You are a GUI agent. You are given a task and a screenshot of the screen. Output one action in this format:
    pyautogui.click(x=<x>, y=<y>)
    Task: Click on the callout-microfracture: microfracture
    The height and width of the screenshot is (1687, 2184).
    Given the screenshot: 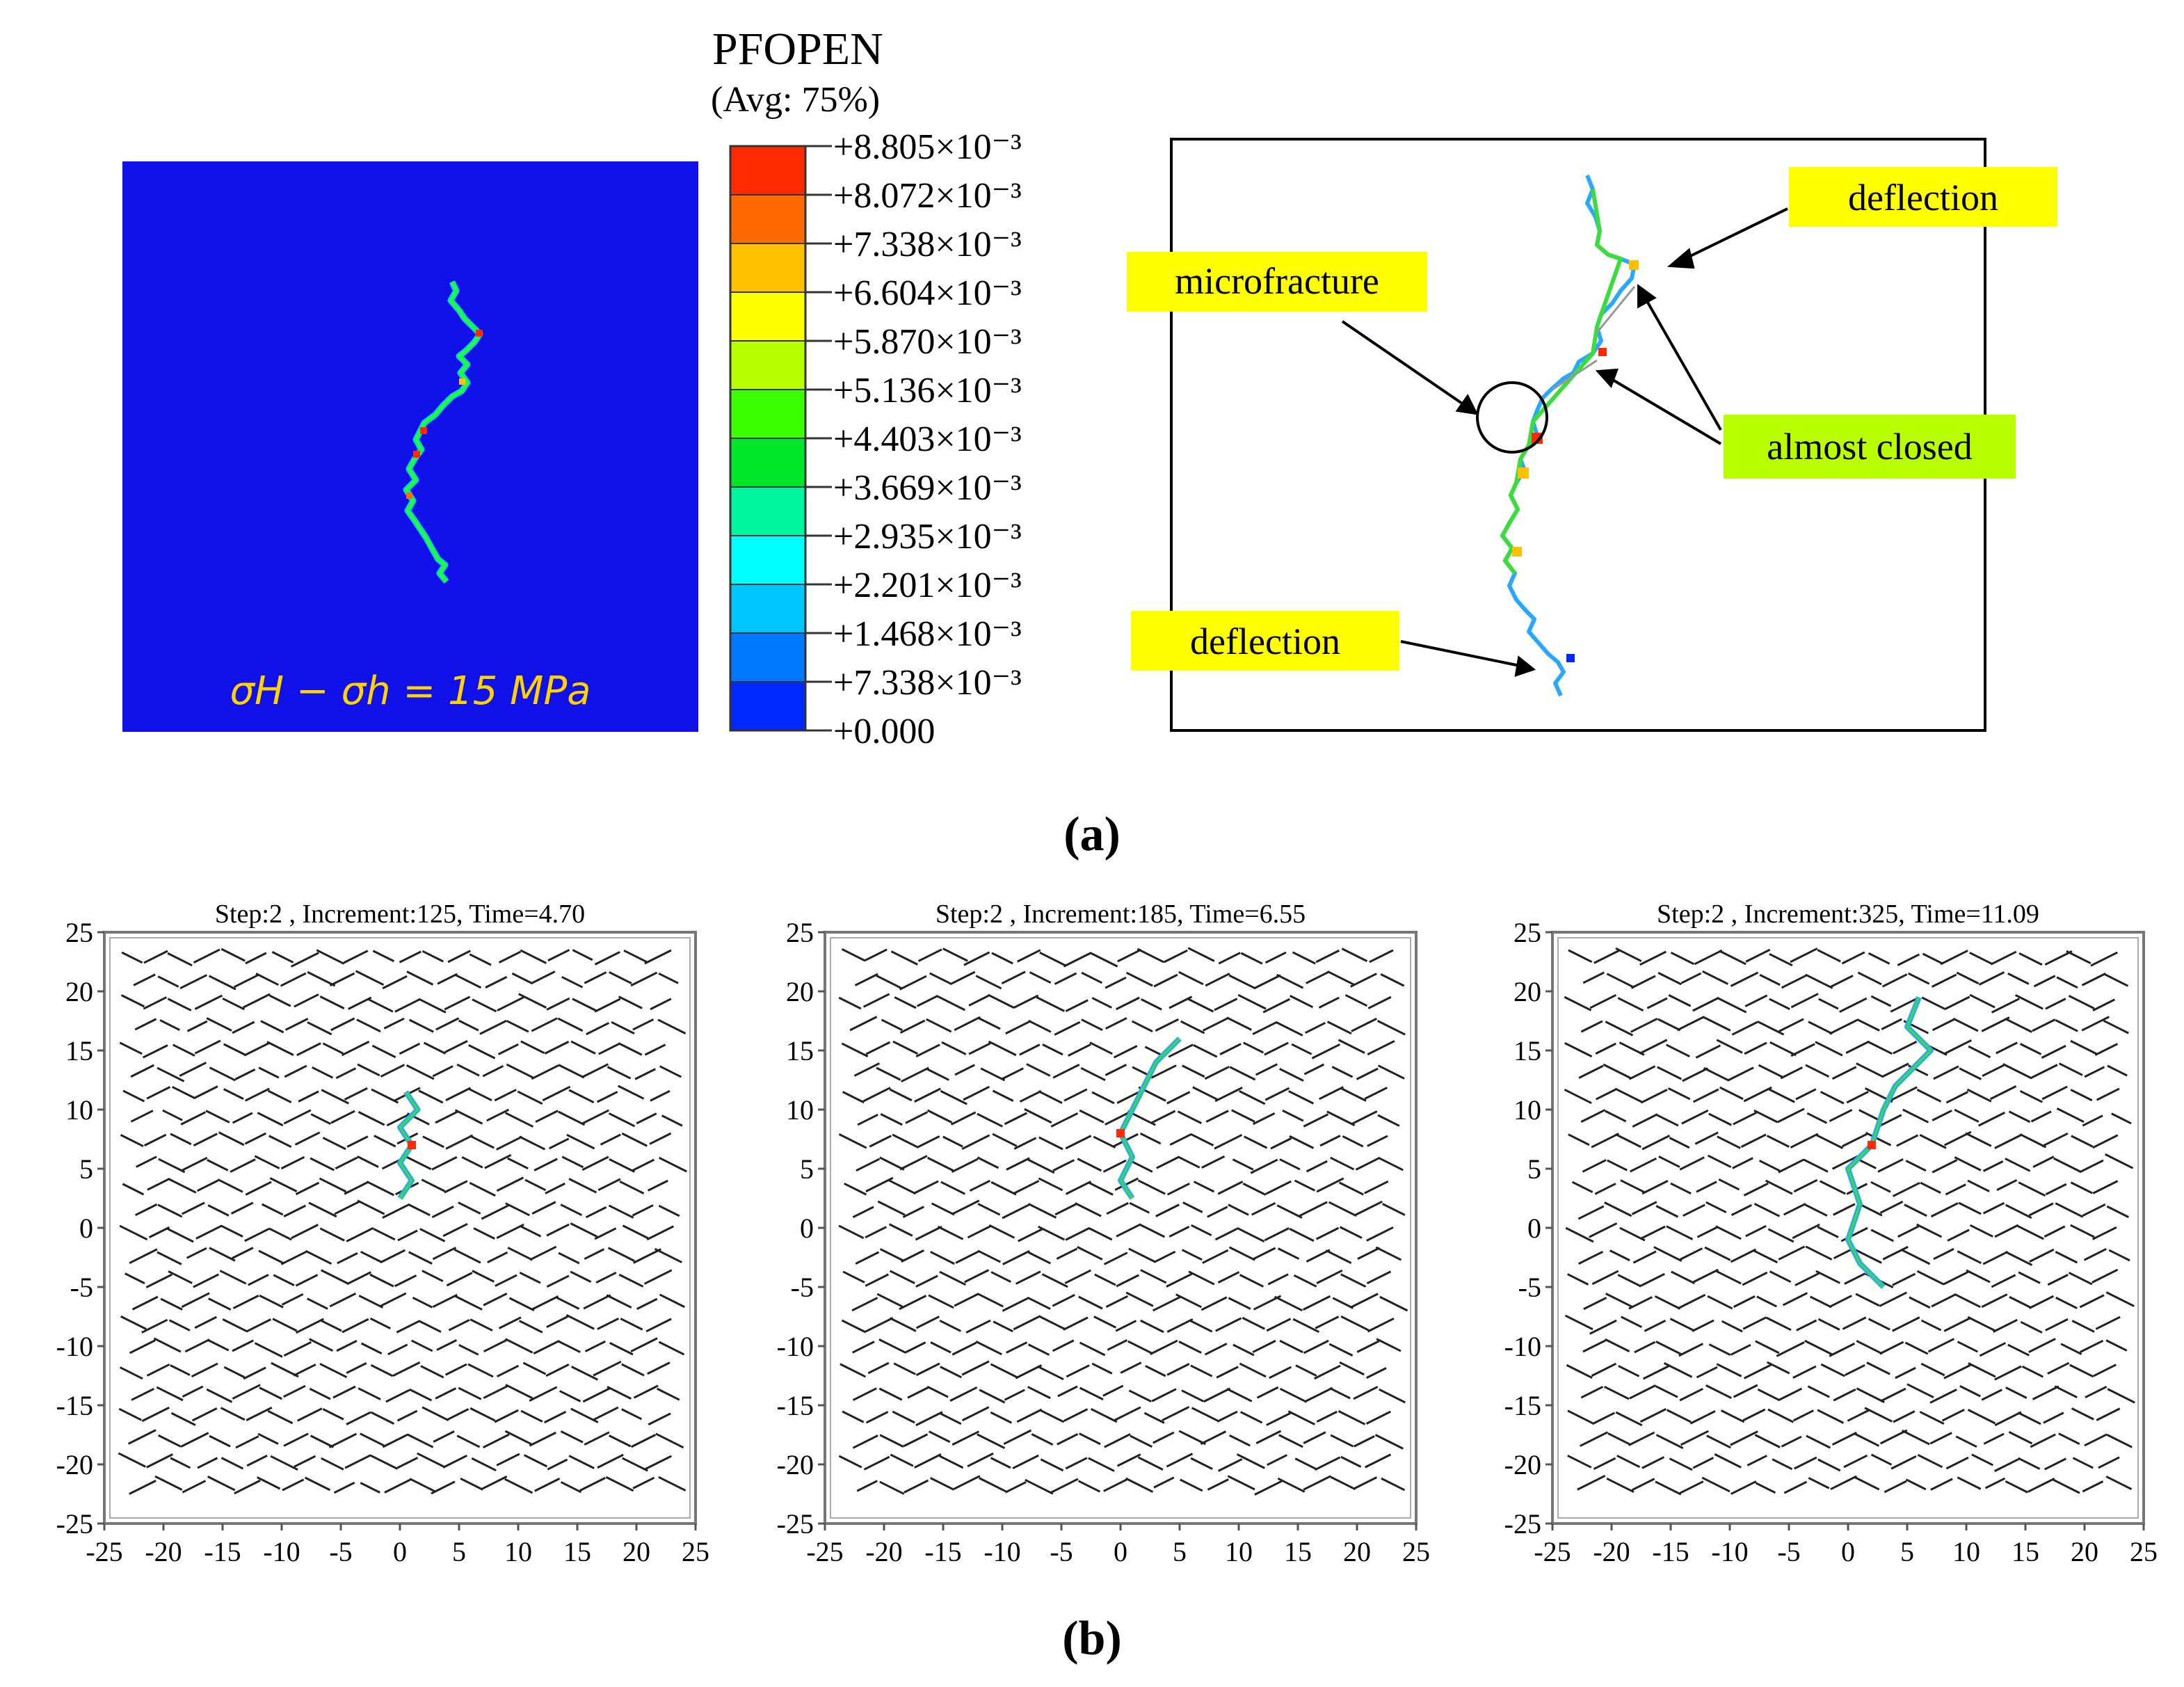 What is the action you would take?
    pyautogui.click(x=1277, y=281)
    